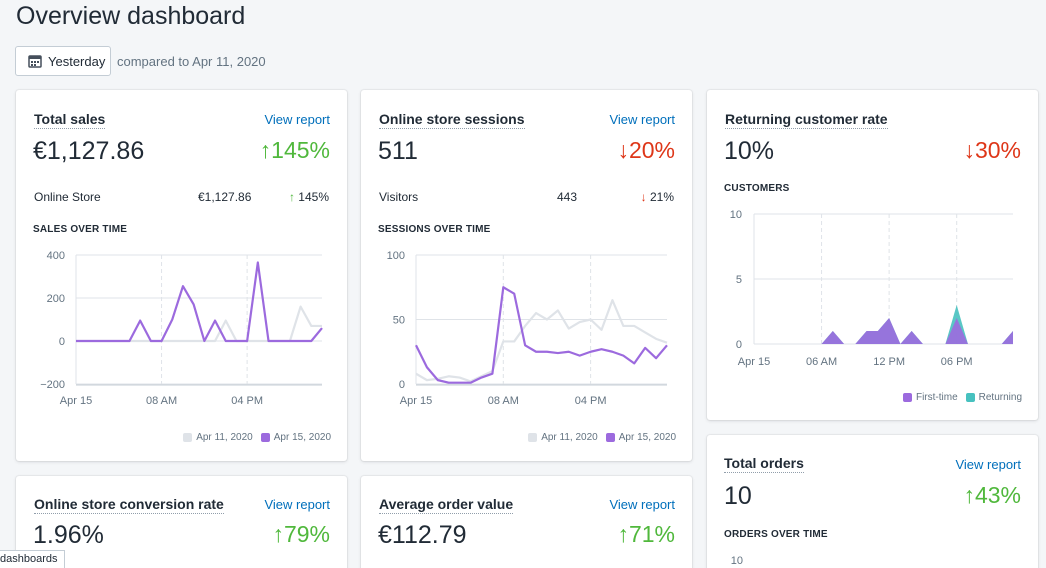  I want to click on y-tick-label: 400, so click(56, 256).